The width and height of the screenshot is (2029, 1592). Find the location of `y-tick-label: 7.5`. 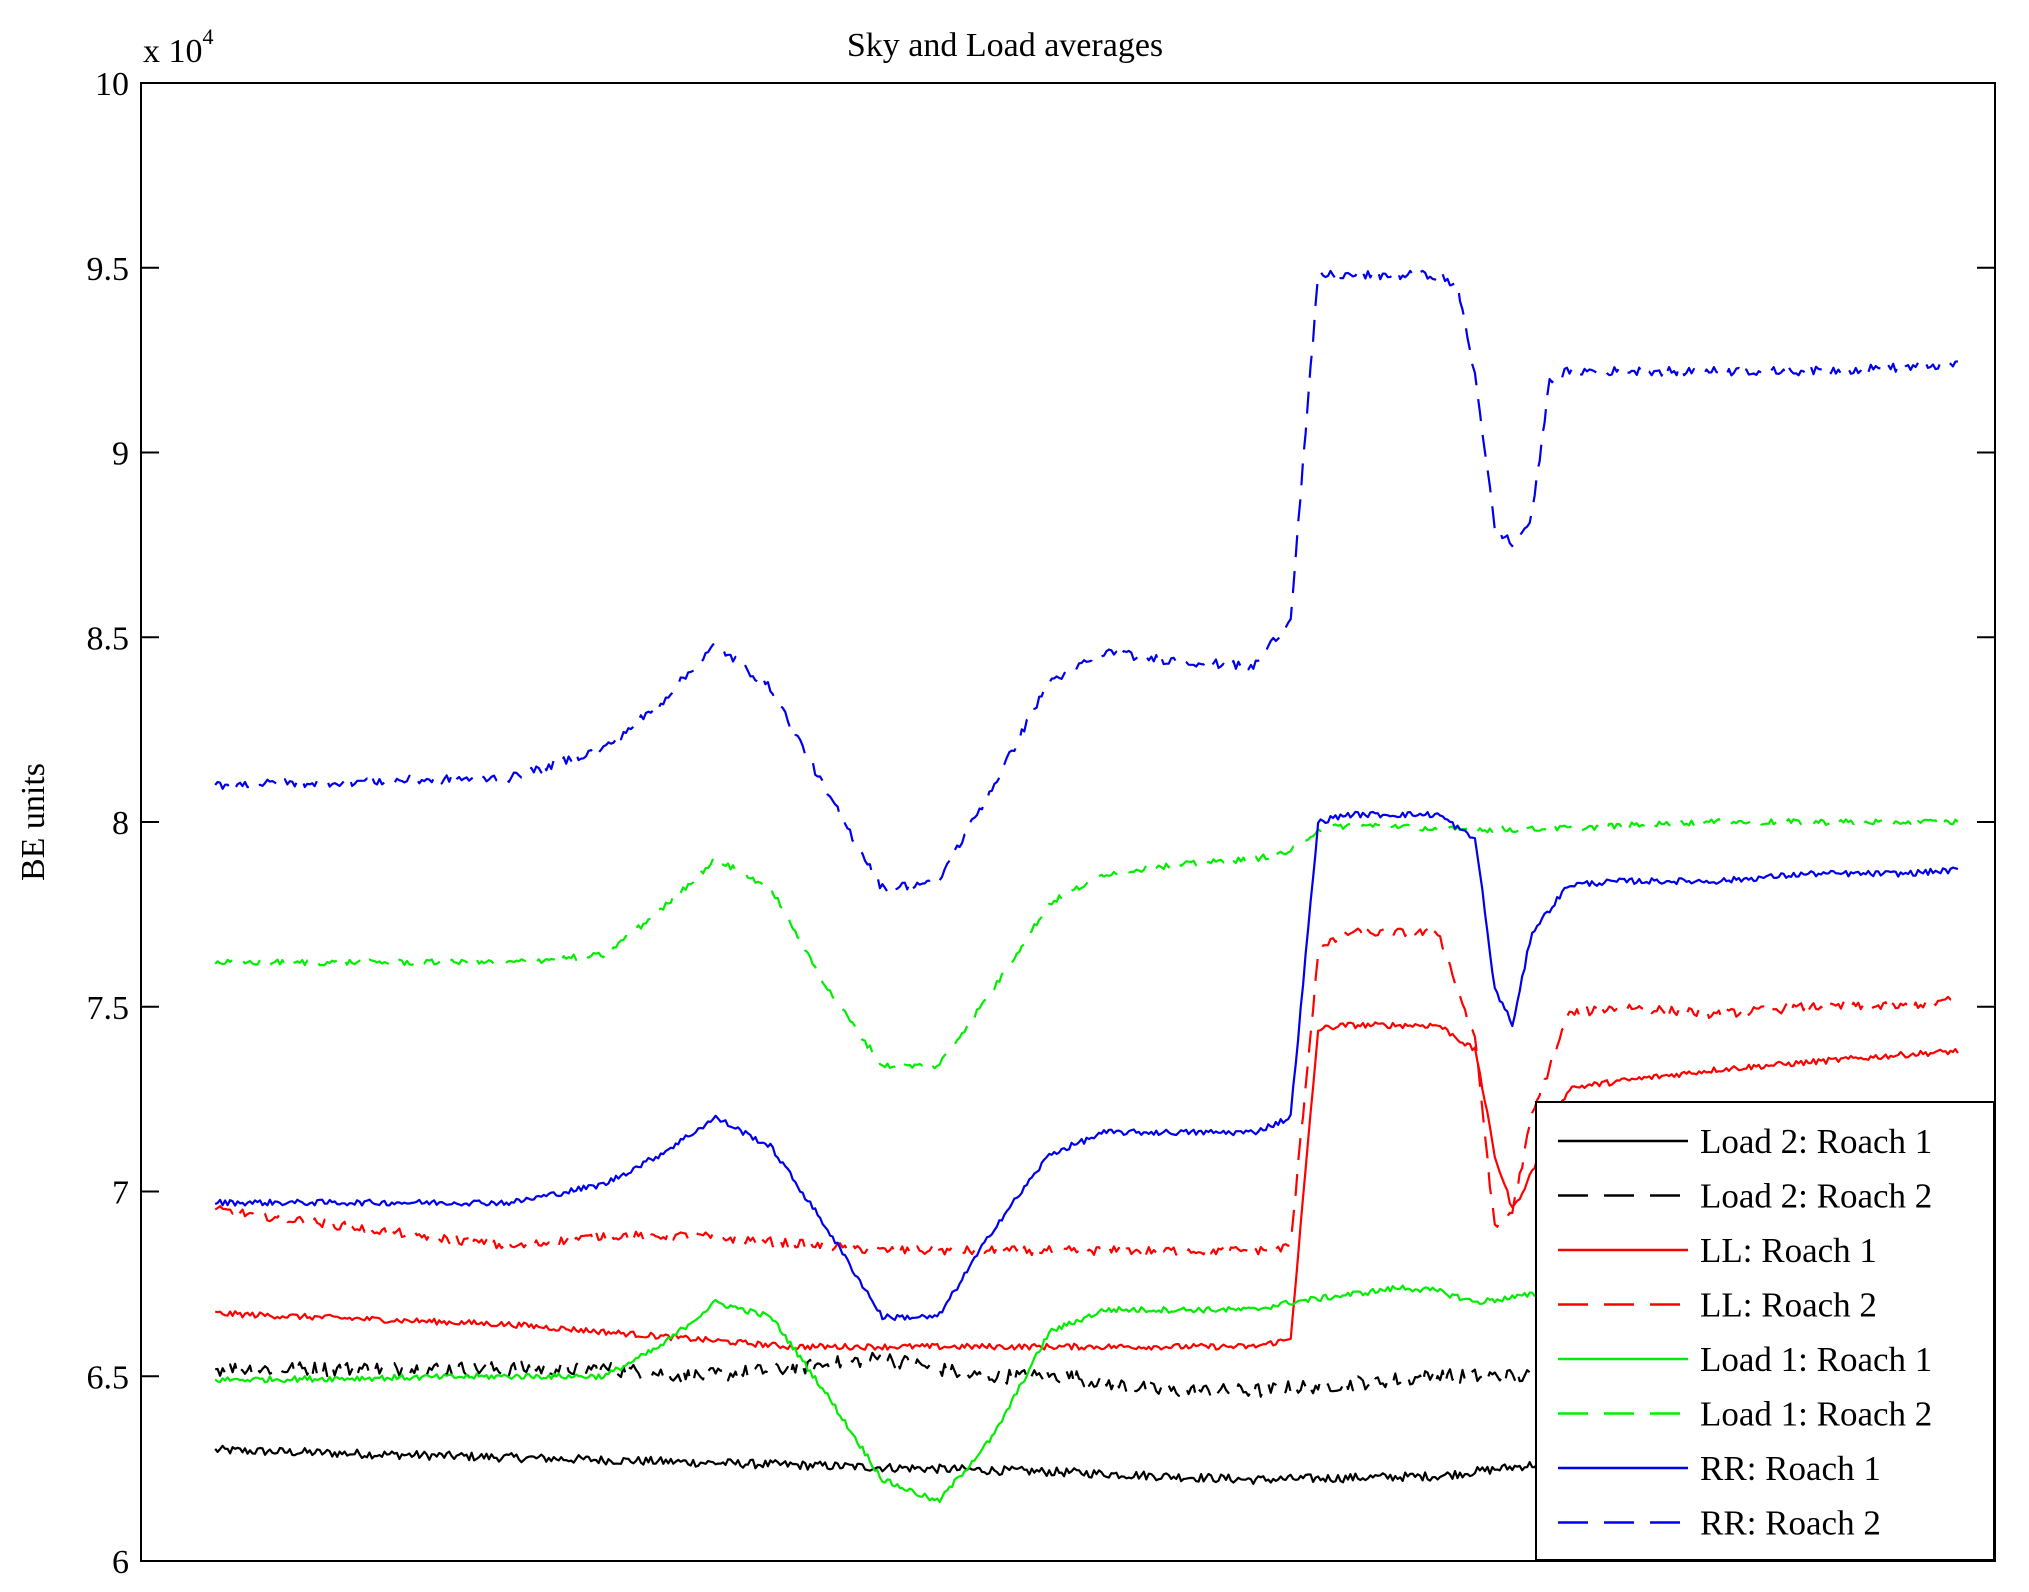

y-tick-label: 7.5 is located at coordinates (108, 1008).